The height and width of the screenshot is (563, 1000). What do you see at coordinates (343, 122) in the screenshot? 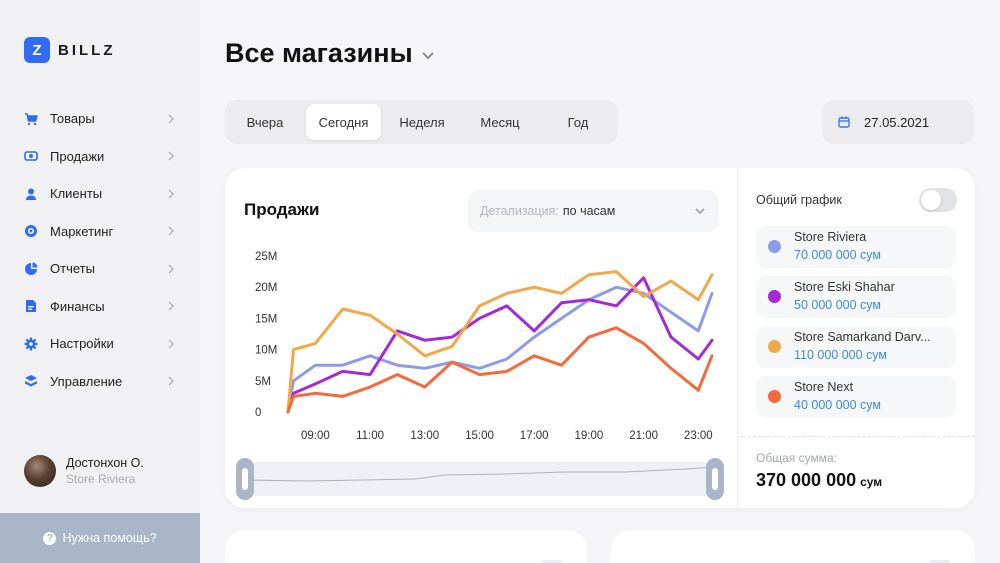
I see `tab-today: Сегодня` at bounding box center [343, 122].